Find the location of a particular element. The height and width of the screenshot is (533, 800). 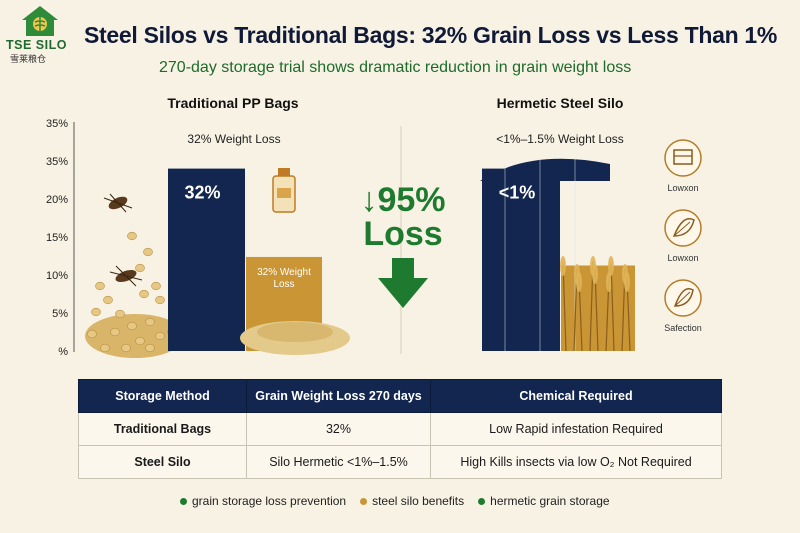

bar-value-label: 32% is located at coordinates (202, 193).